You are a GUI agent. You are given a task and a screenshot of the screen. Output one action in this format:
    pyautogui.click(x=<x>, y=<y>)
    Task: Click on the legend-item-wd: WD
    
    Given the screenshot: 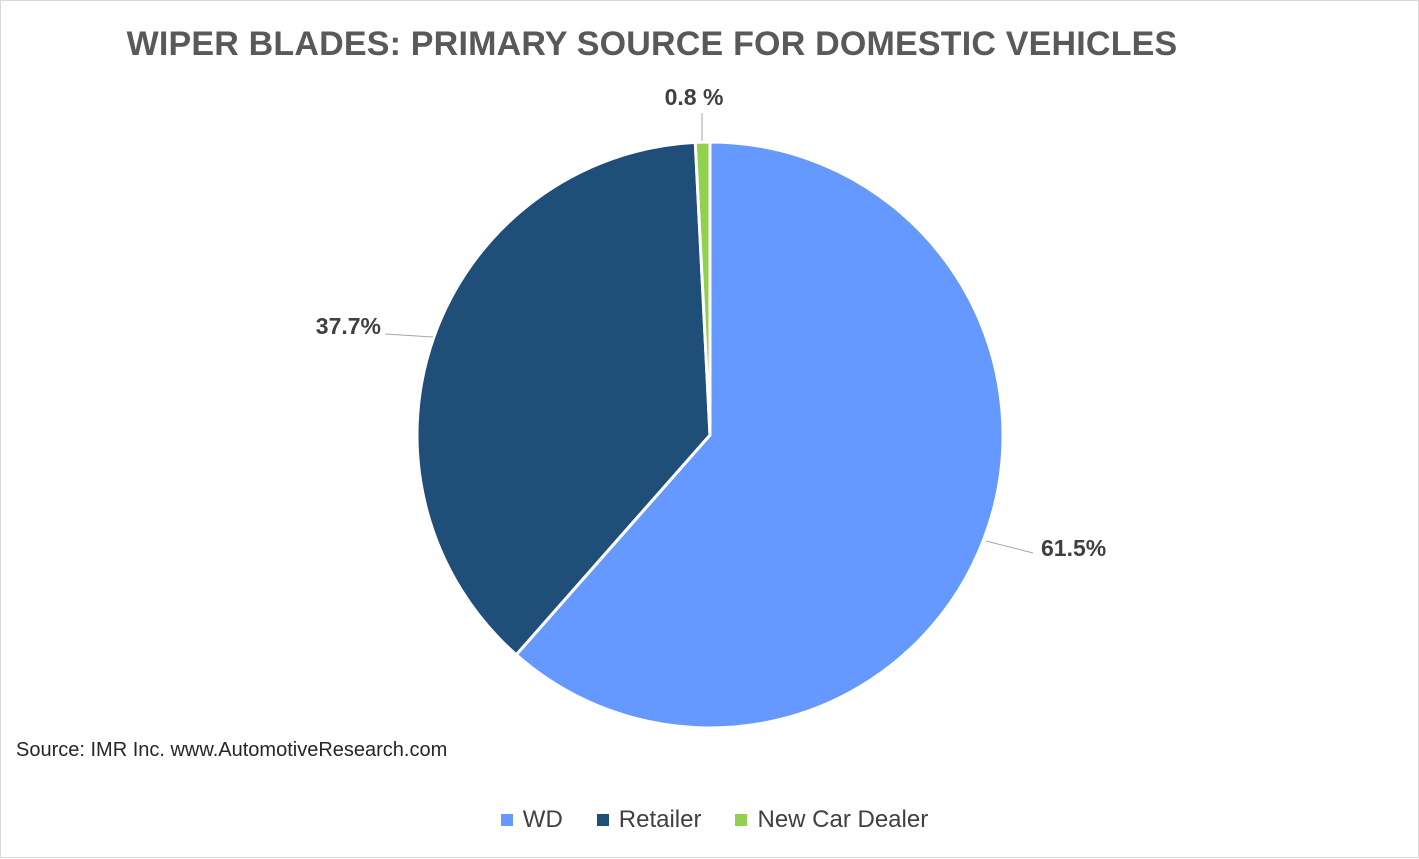 What is the action you would take?
    pyautogui.click(x=531, y=820)
    